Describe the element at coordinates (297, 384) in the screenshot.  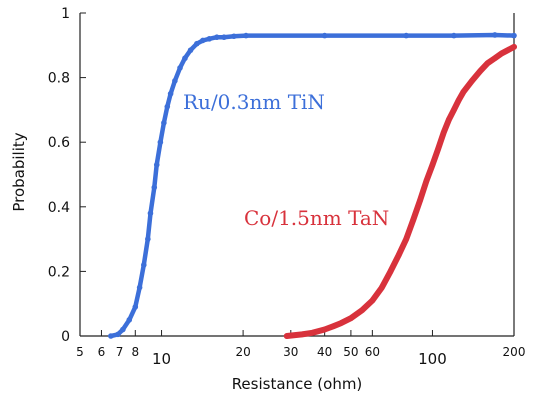
I see `x-axis-title: Resistance (ohm)` at that location.